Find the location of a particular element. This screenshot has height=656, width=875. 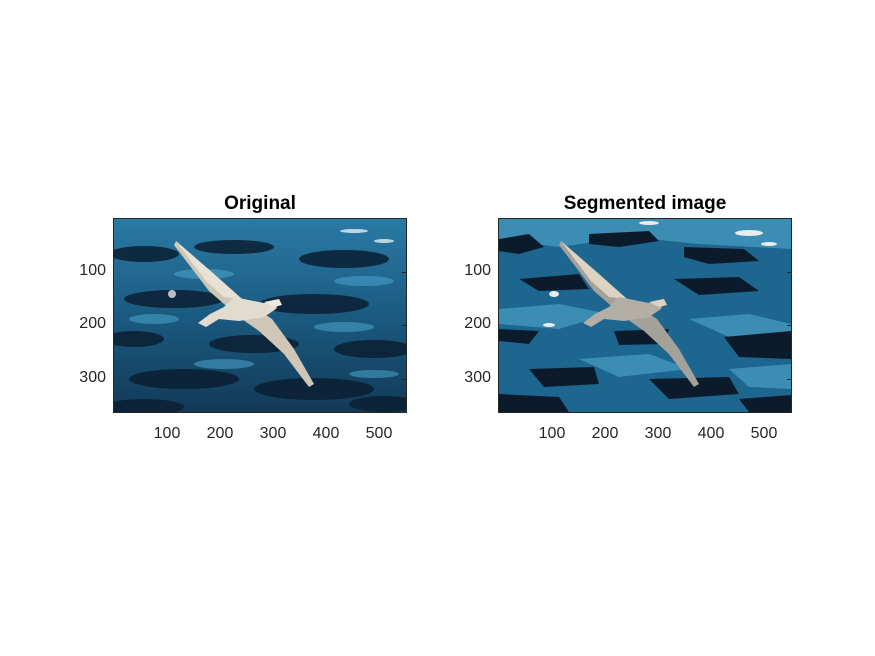

segmented-seagull-image is located at coordinates (645, 315).